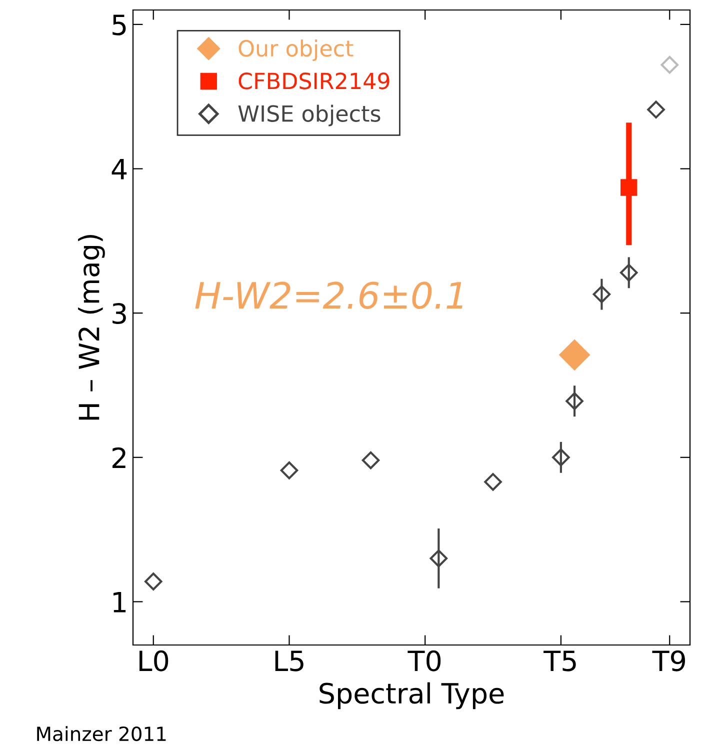  I want to click on y-tick-label: 4, so click(119, 169).